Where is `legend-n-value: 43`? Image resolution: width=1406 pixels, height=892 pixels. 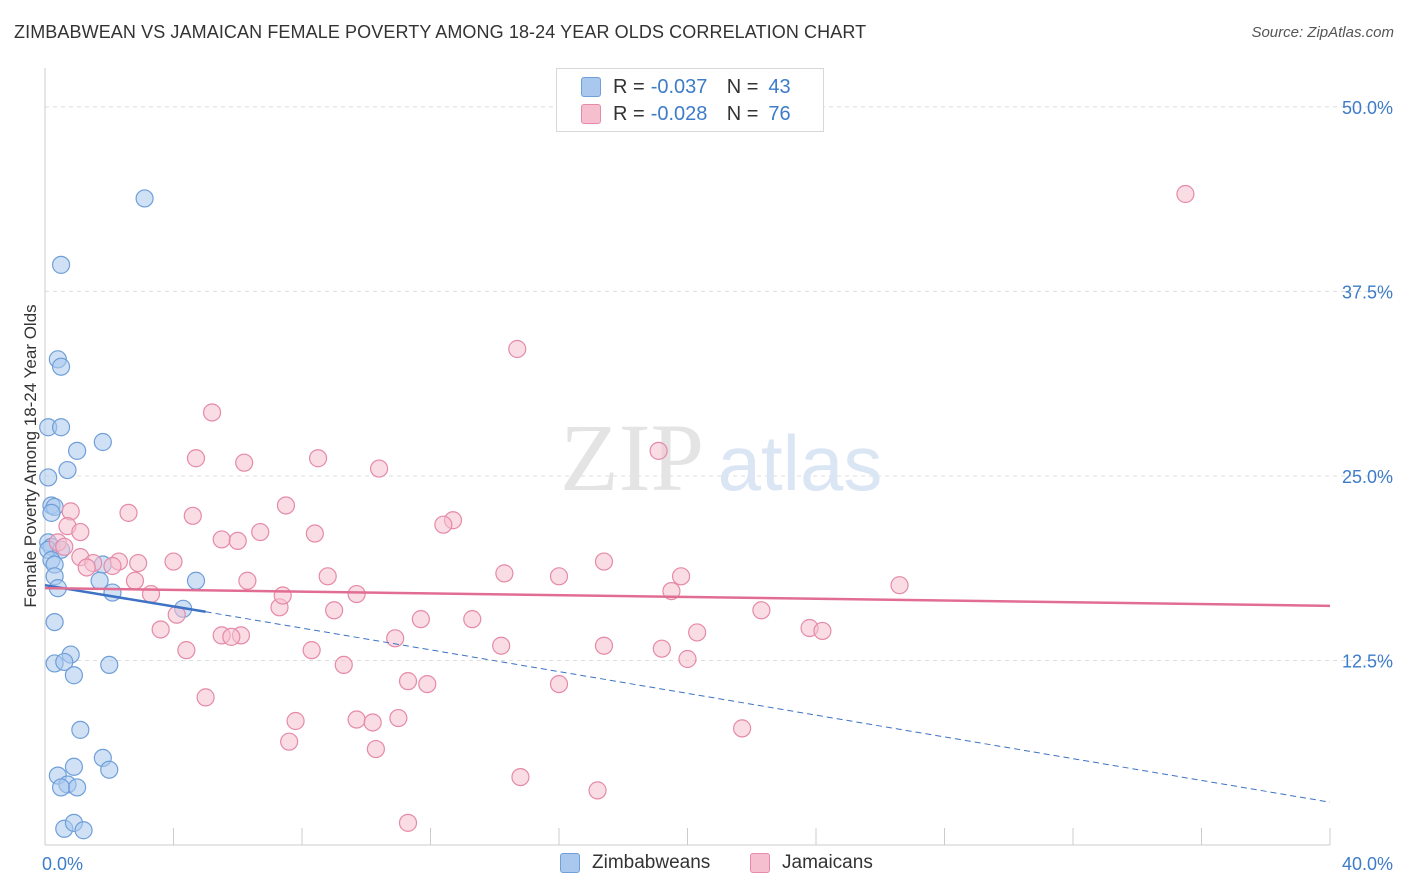 legend-n-value: 43 is located at coordinates (779, 86).